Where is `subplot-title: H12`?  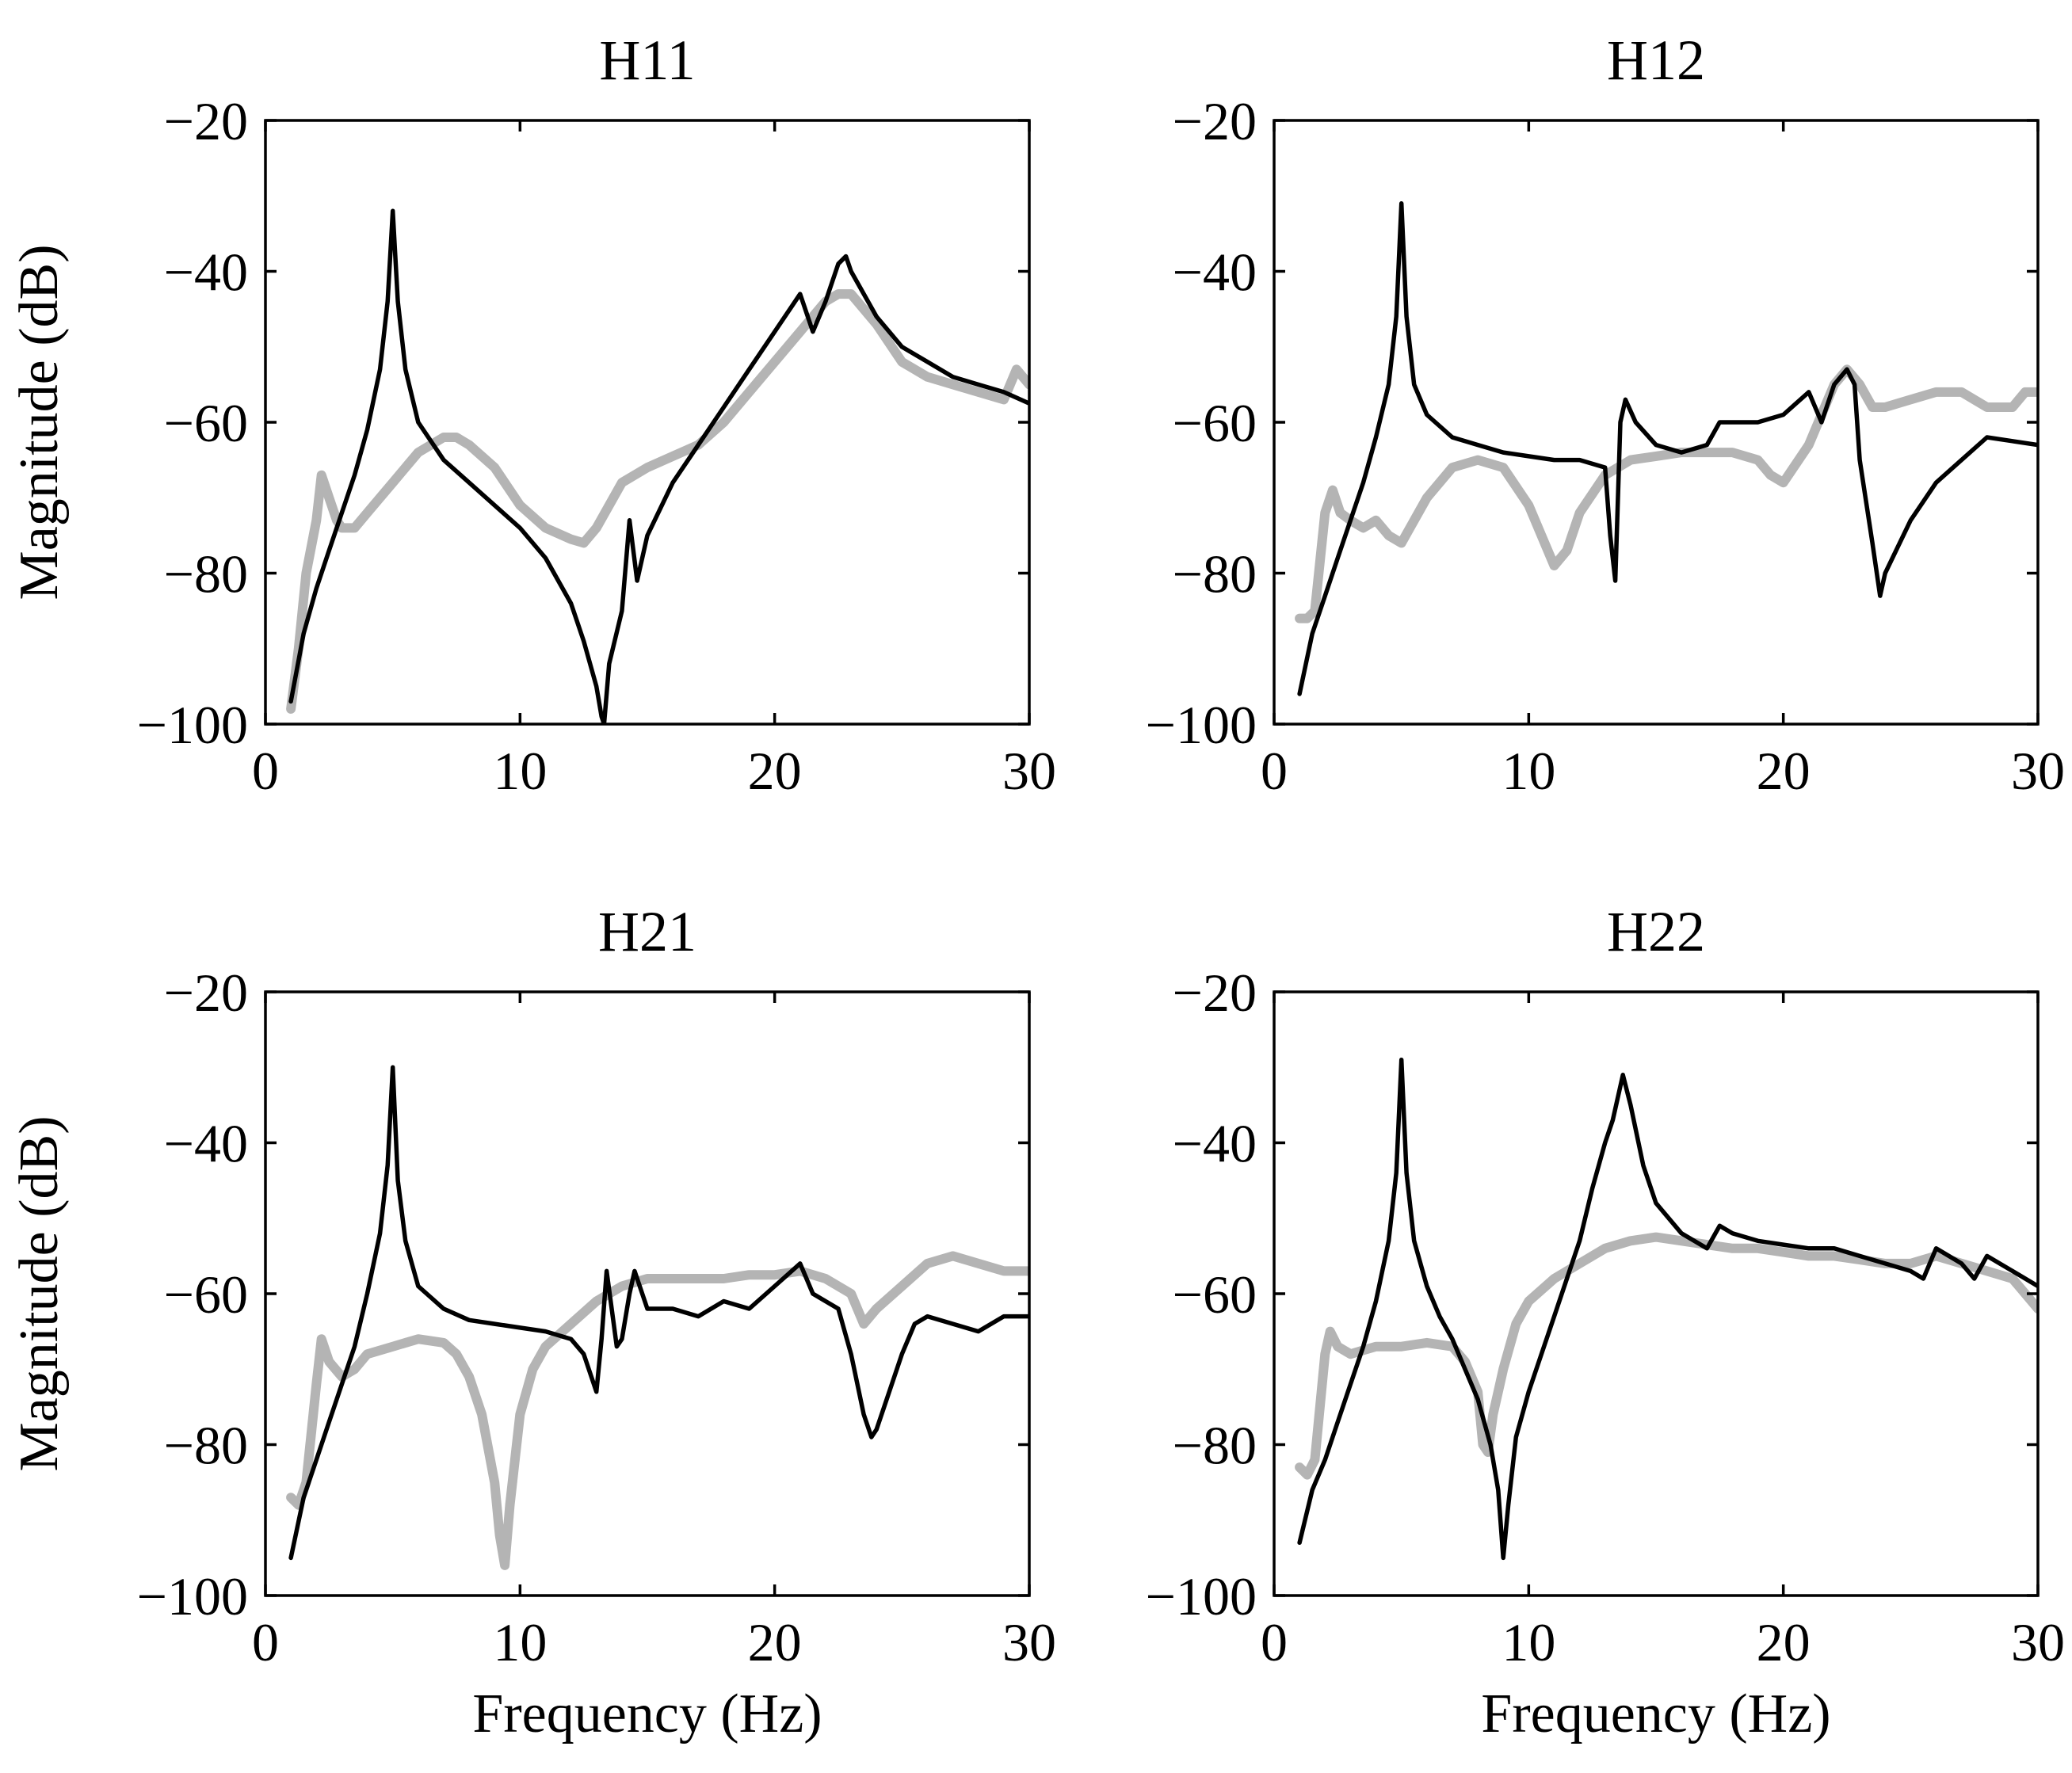 subplot-title: H12 is located at coordinates (1656, 60).